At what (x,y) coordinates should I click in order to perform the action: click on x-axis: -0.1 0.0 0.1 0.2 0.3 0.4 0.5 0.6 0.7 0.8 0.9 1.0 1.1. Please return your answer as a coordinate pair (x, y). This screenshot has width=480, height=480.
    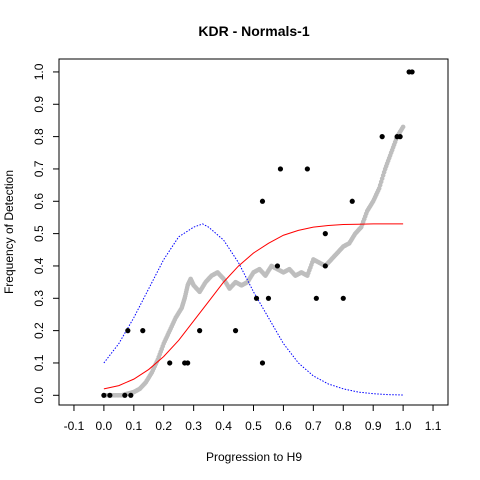
    Looking at the image, I should click on (253, 419).